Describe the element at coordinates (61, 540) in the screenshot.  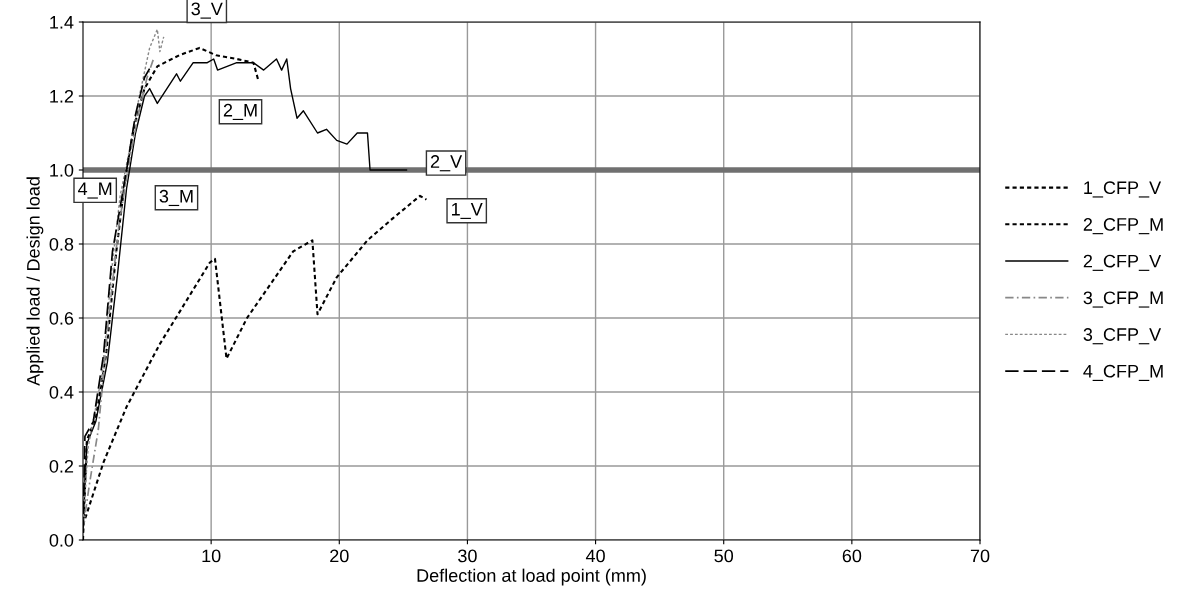
I see `y-tick-label: 0.0` at that location.